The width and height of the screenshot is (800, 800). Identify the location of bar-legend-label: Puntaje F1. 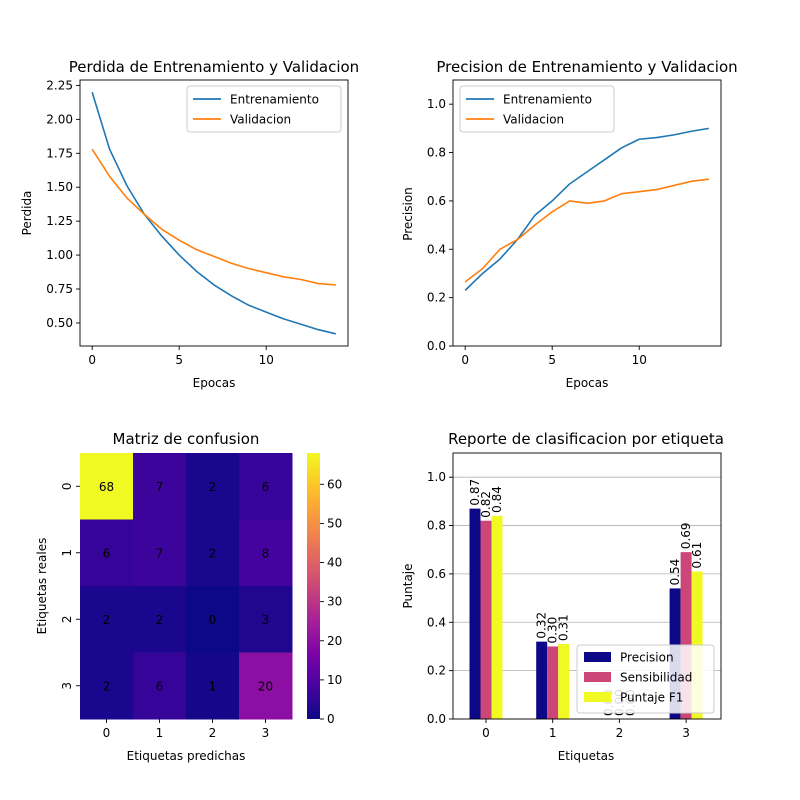
(651, 698).